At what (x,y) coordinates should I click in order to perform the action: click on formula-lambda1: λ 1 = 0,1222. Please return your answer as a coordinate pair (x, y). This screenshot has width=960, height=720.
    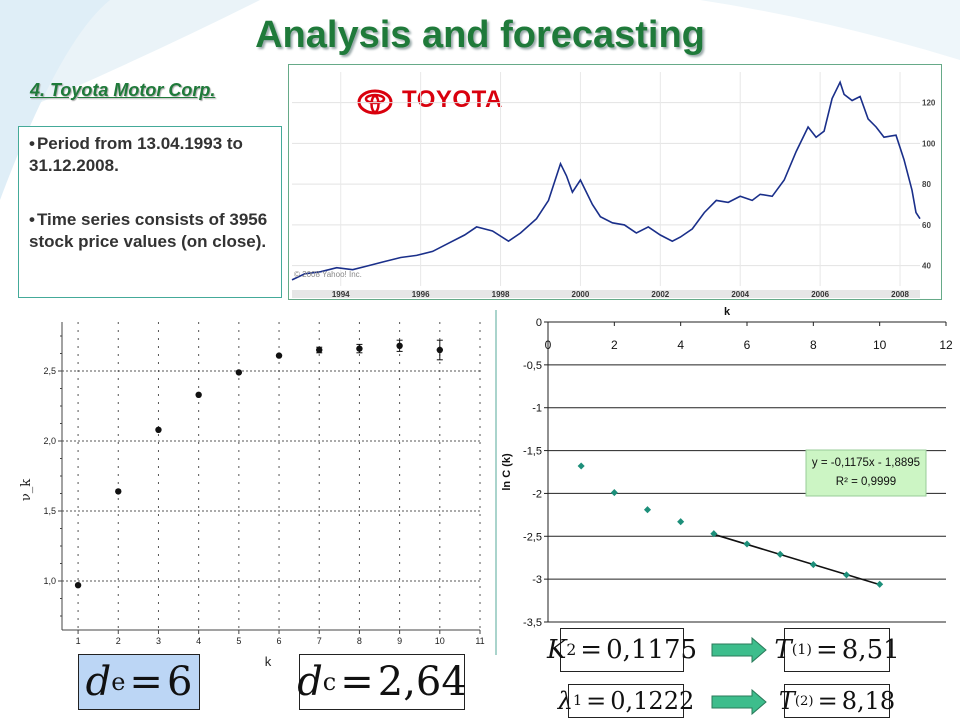
    Looking at the image, I should click on (626, 701).